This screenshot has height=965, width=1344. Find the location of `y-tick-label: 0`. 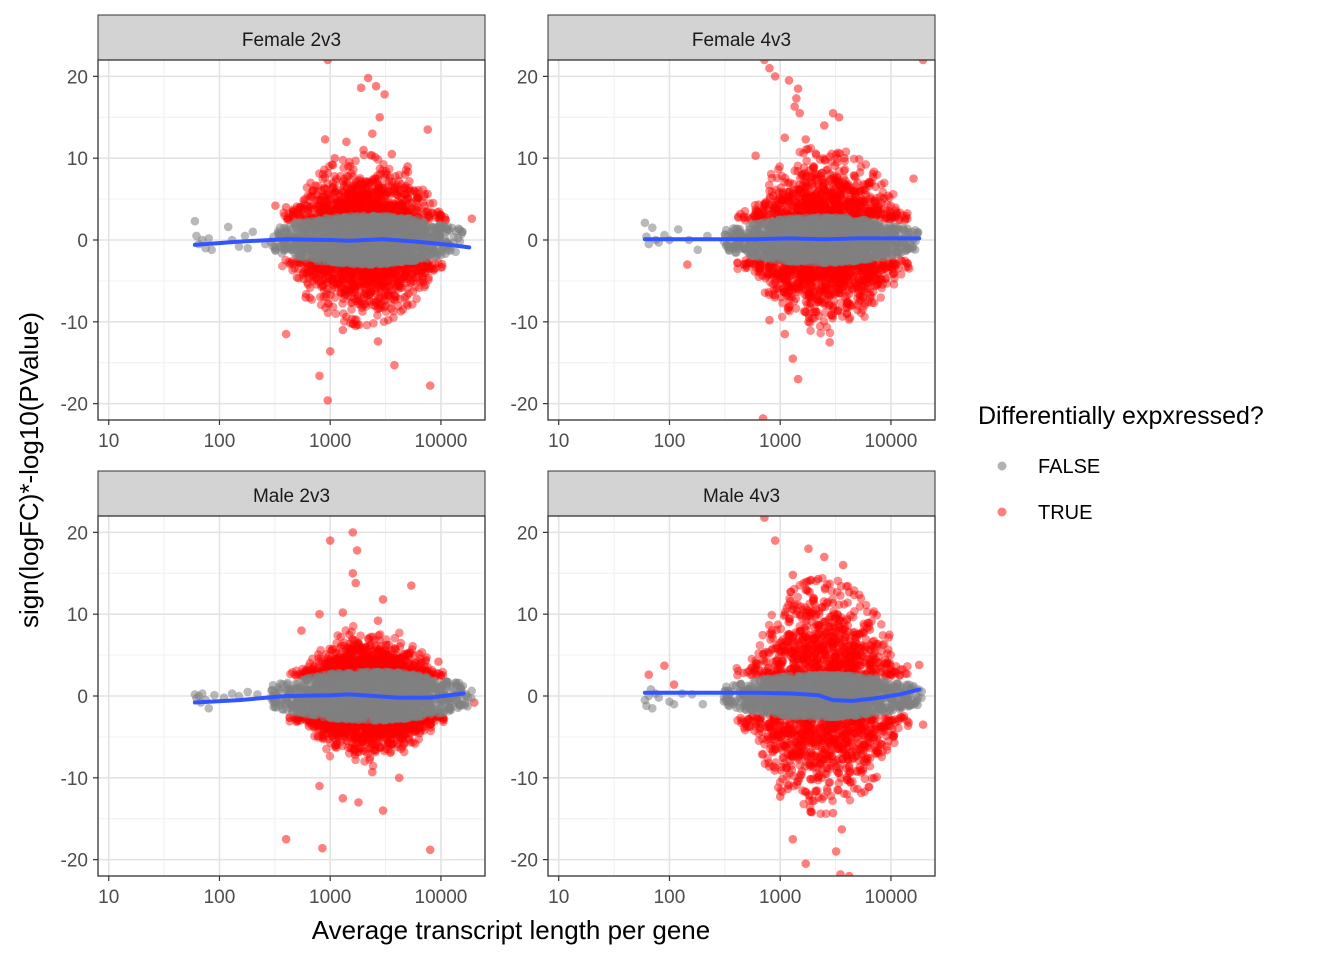

y-tick-label: 0 is located at coordinates (82, 241).